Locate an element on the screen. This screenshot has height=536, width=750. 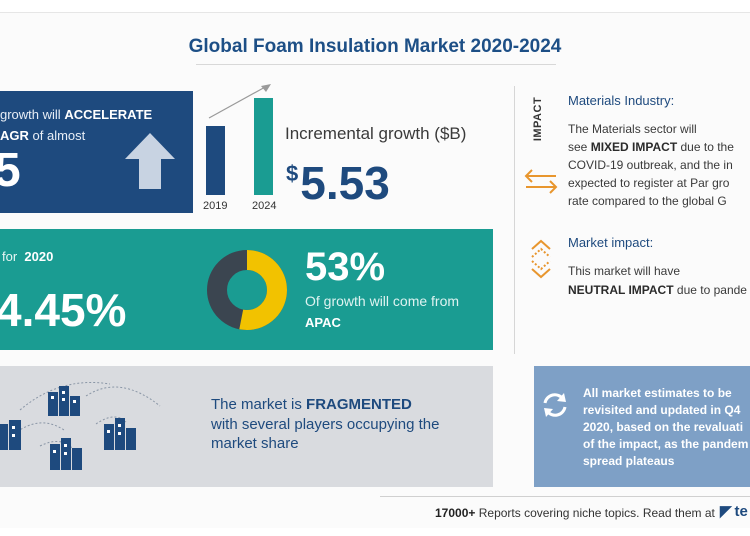
title-divider is located at coordinates (376, 64).